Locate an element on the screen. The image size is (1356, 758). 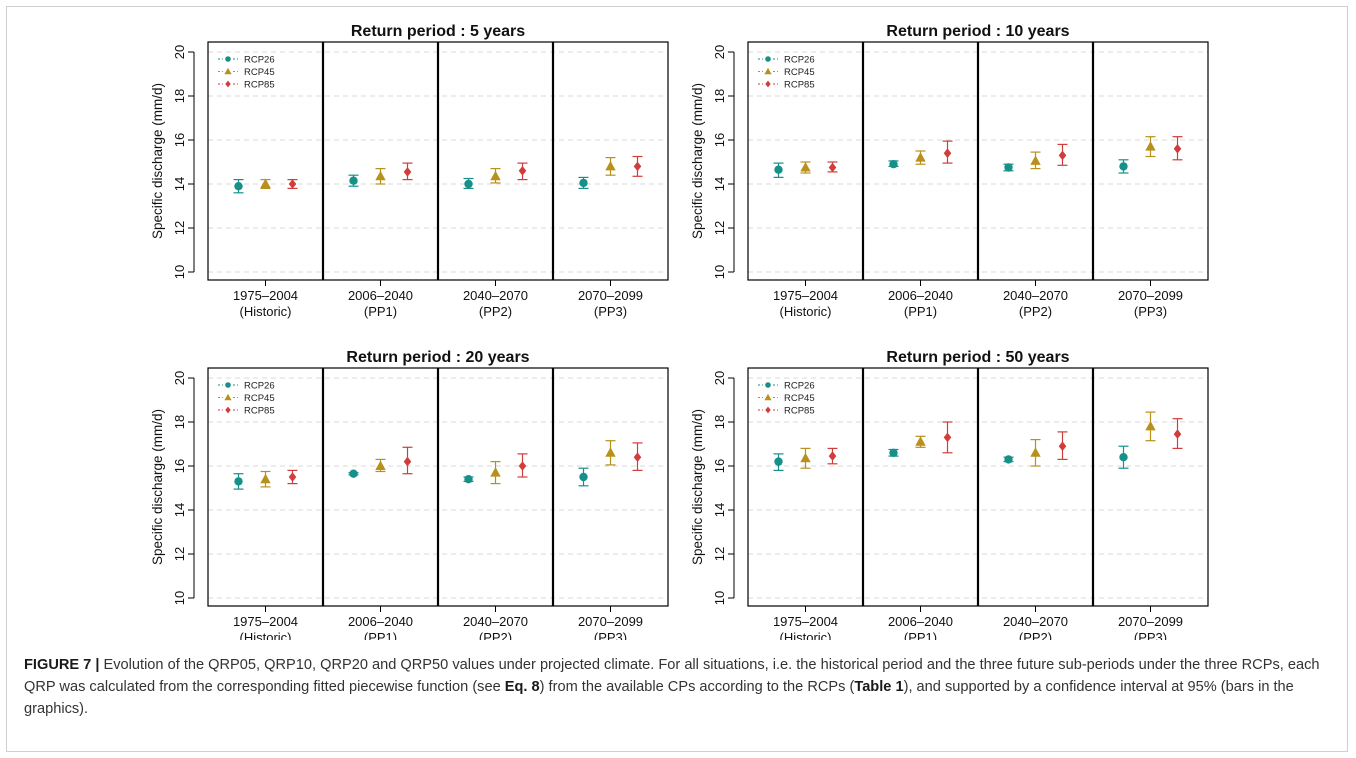
caption-label: FIGURE 7 | is located at coordinates (62, 665).